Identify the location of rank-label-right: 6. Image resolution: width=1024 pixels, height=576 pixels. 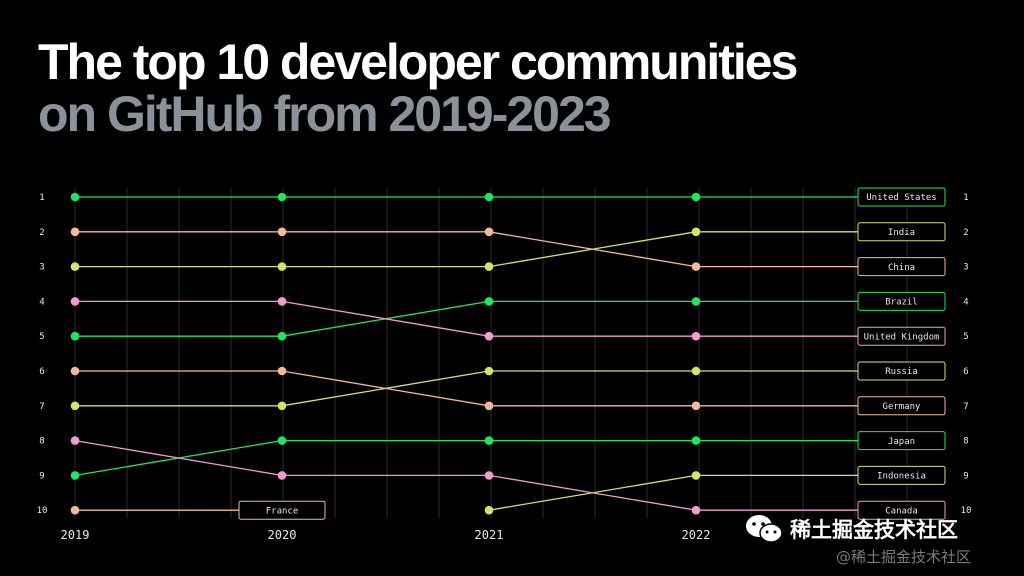
(965, 372).